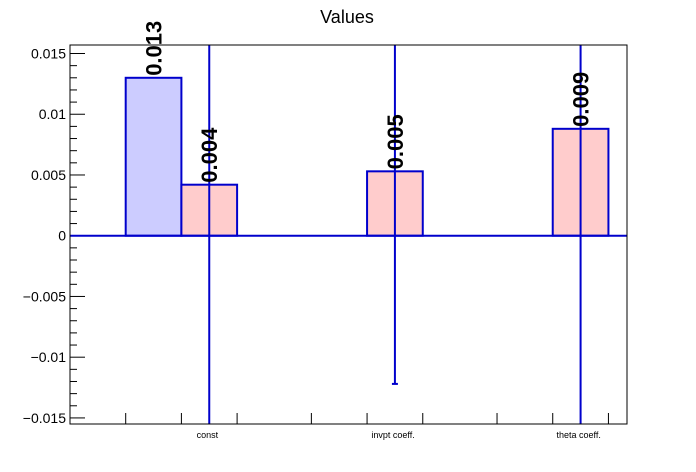 The height and width of the screenshot is (472, 696). I want to click on x-category-label: theta coeff., so click(579, 435).